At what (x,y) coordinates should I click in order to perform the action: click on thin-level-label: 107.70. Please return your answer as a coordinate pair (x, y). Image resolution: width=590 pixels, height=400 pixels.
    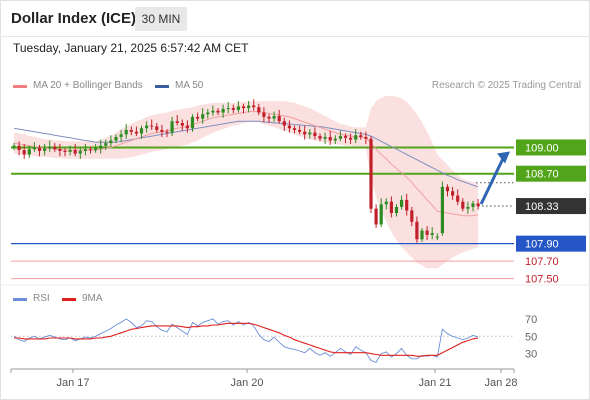
    Looking at the image, I should click on (542, 262).